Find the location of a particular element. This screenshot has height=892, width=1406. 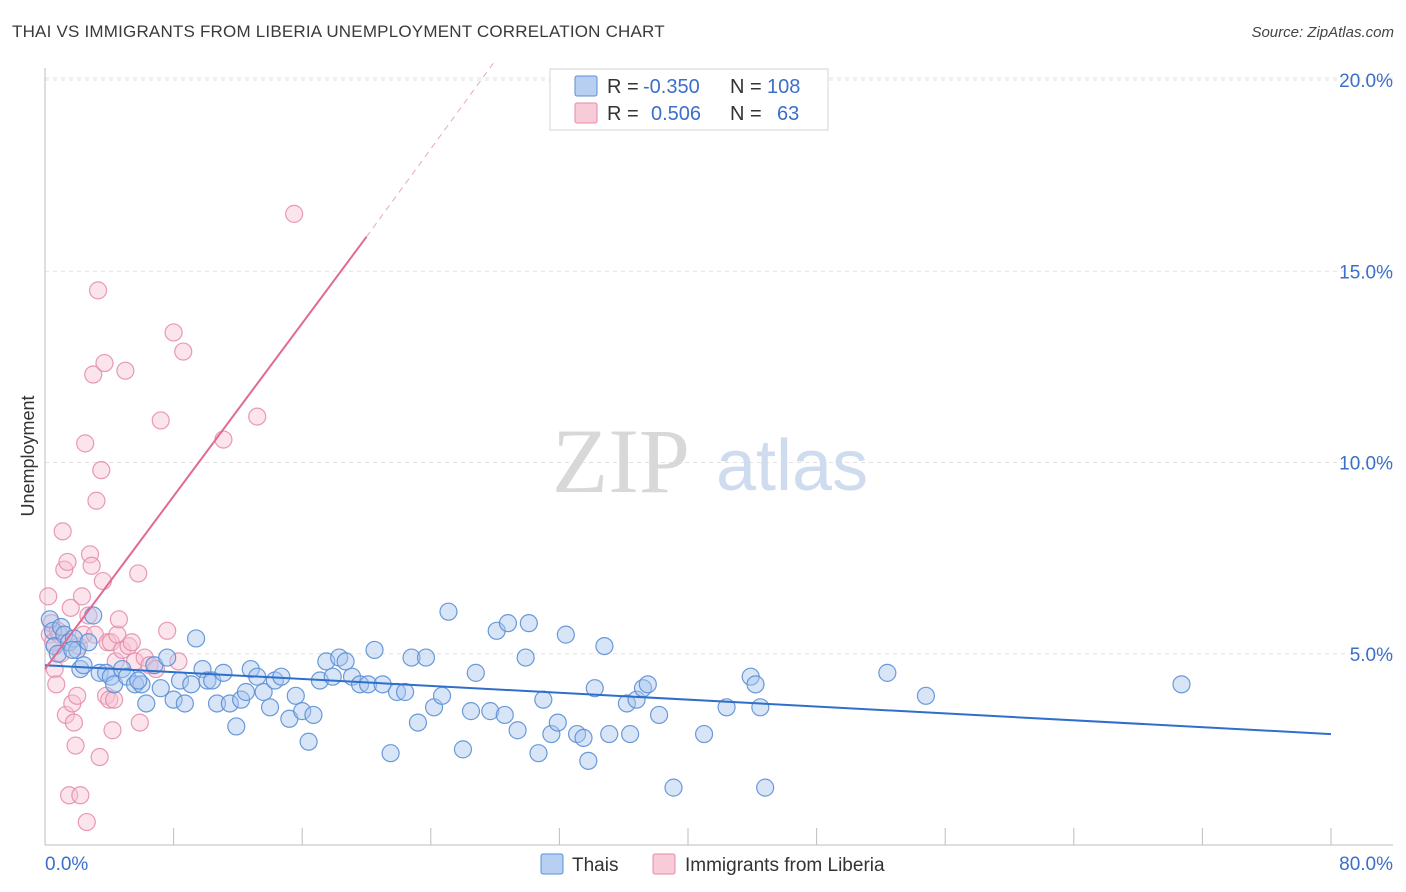

bottom-legend-swatch-thai is located at coordinates (552, 864).